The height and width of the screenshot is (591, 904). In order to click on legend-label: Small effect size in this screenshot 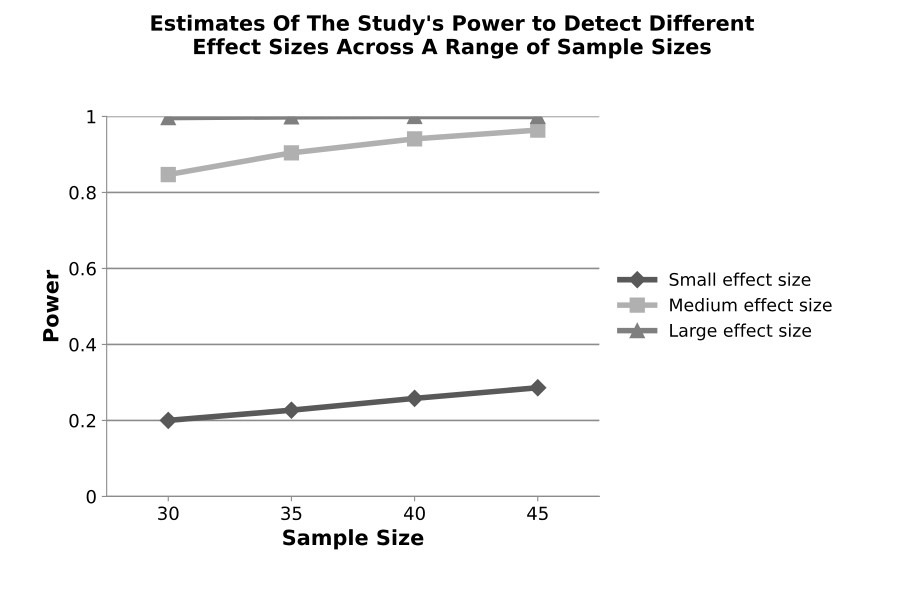, I will do `click(740, 279)`.